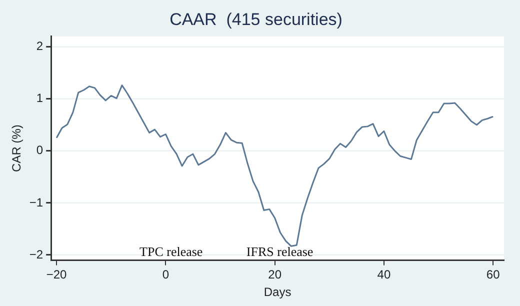 The width and height of the screenshot is (520, 306). Describe the element at coordinates (36, 254) in the screenshot. I see `y-tick-label: −2` at that location.